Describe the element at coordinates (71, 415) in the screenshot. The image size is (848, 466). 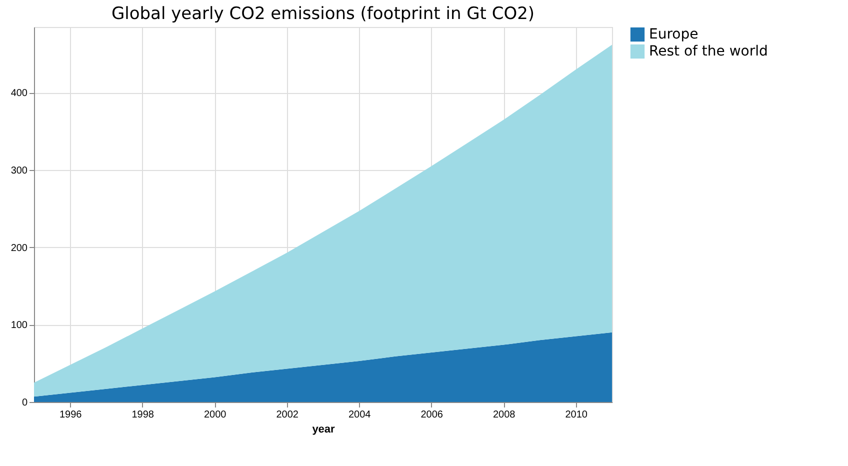
I see `x-tick-label: 1996` at that location.